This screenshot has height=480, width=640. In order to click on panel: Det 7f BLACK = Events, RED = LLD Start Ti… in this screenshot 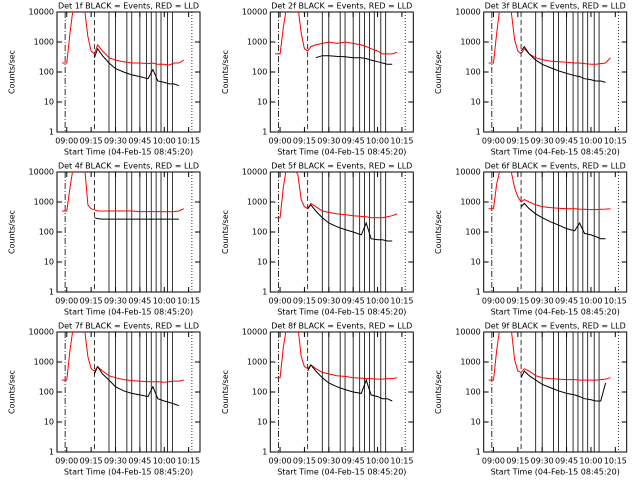, I will do `click(104, 399)`.